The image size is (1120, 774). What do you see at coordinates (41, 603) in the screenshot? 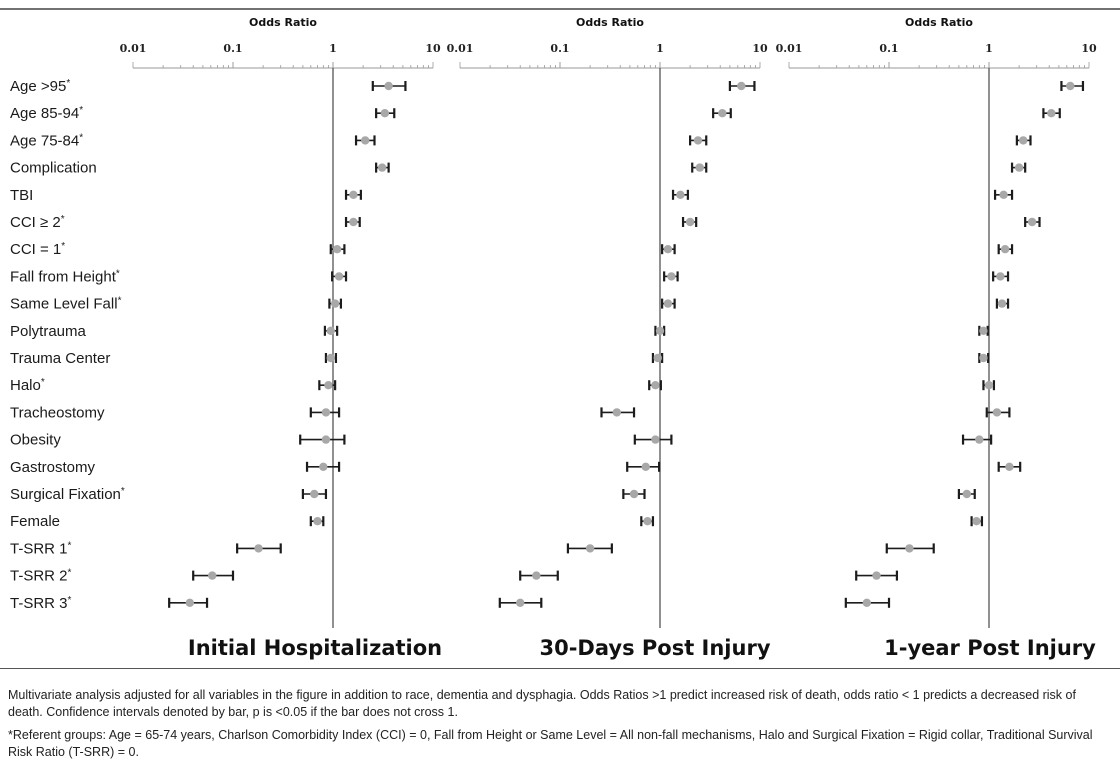
I see `row-label-t-srr-3: T-SRR 3*` at bounding box center [41, 603].